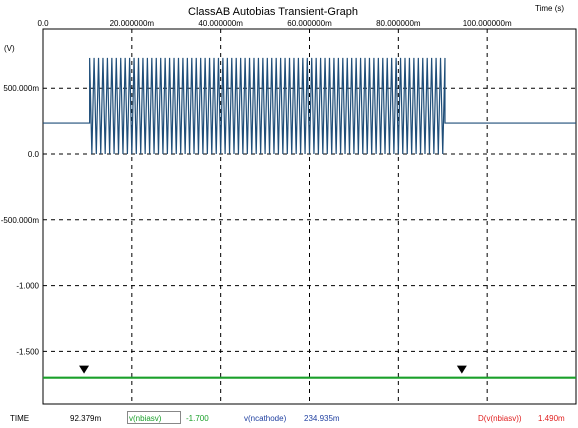 Image resolution: width=578 pixels, height=428 pixels. What do you see at coordinates (27, 286) in the screenshot?
I see `y-tick-label: -1.000` at bounding box center [27, 286].